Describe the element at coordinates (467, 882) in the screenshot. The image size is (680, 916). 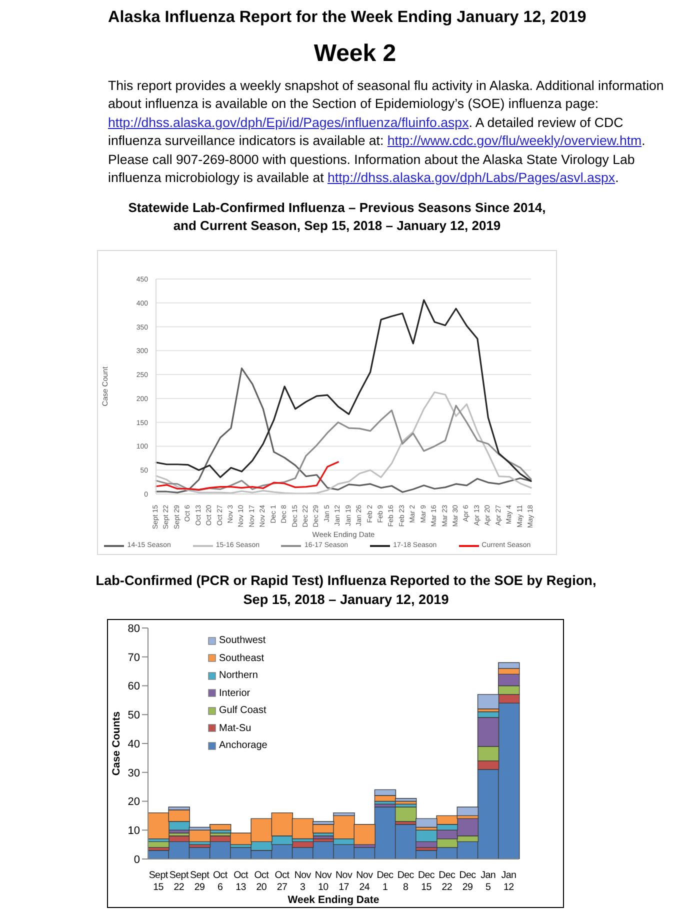
I see `x-tick-label: Dec 29` at that location.